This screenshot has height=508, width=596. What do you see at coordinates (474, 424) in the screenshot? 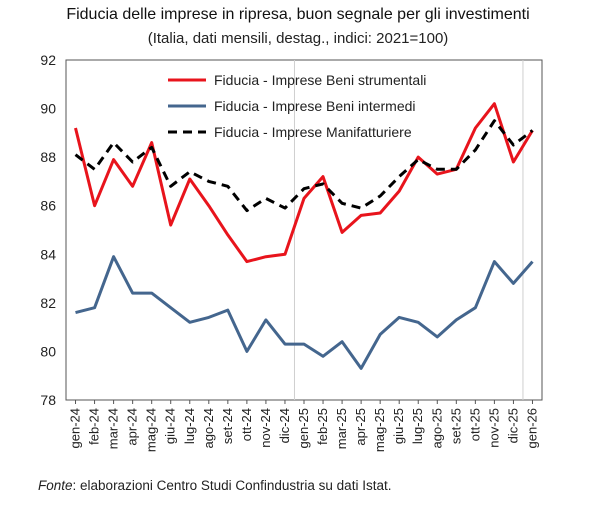
I see `x-tick-label: ott-25` at bounding box center [474, 424].